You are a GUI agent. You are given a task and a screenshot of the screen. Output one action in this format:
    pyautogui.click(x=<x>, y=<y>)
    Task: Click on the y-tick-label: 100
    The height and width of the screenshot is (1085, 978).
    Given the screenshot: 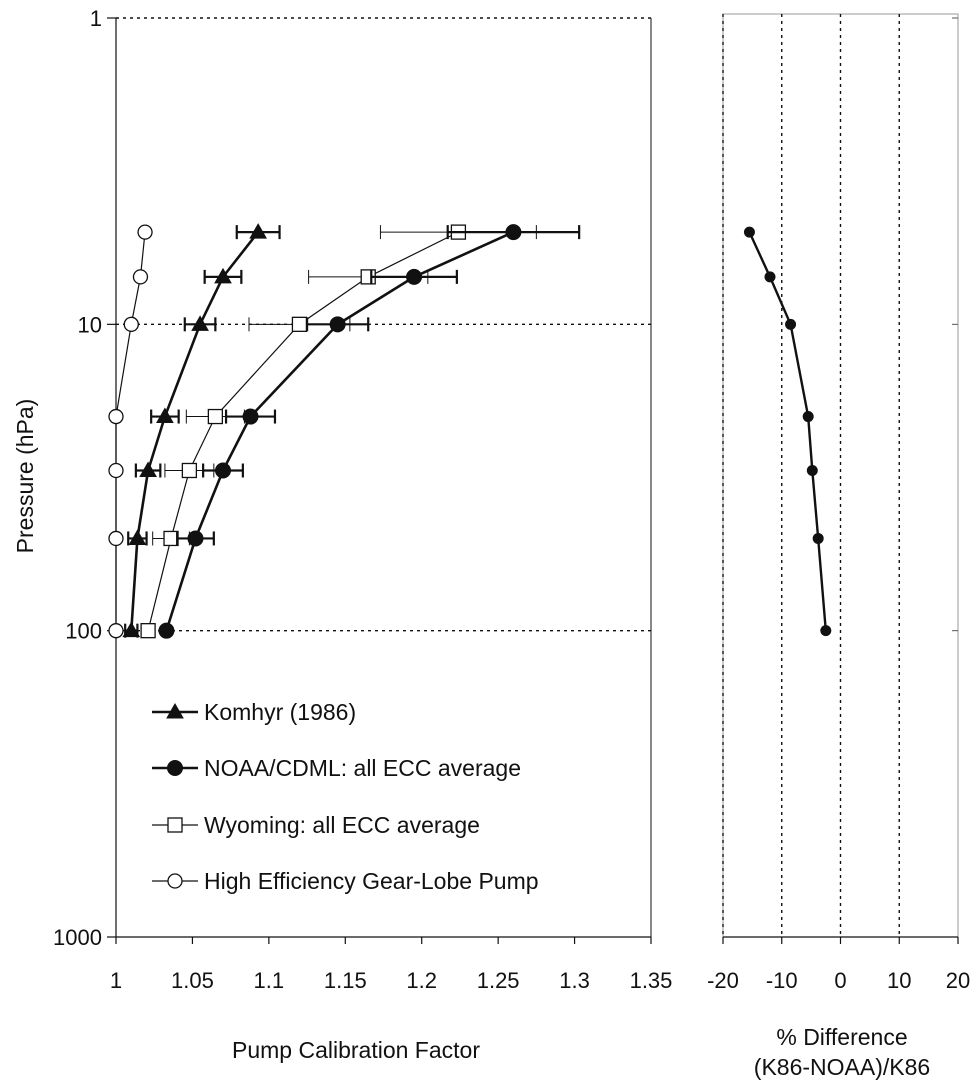 What is the action you would take?
    pyautogui.click(x=83, y=631)
    